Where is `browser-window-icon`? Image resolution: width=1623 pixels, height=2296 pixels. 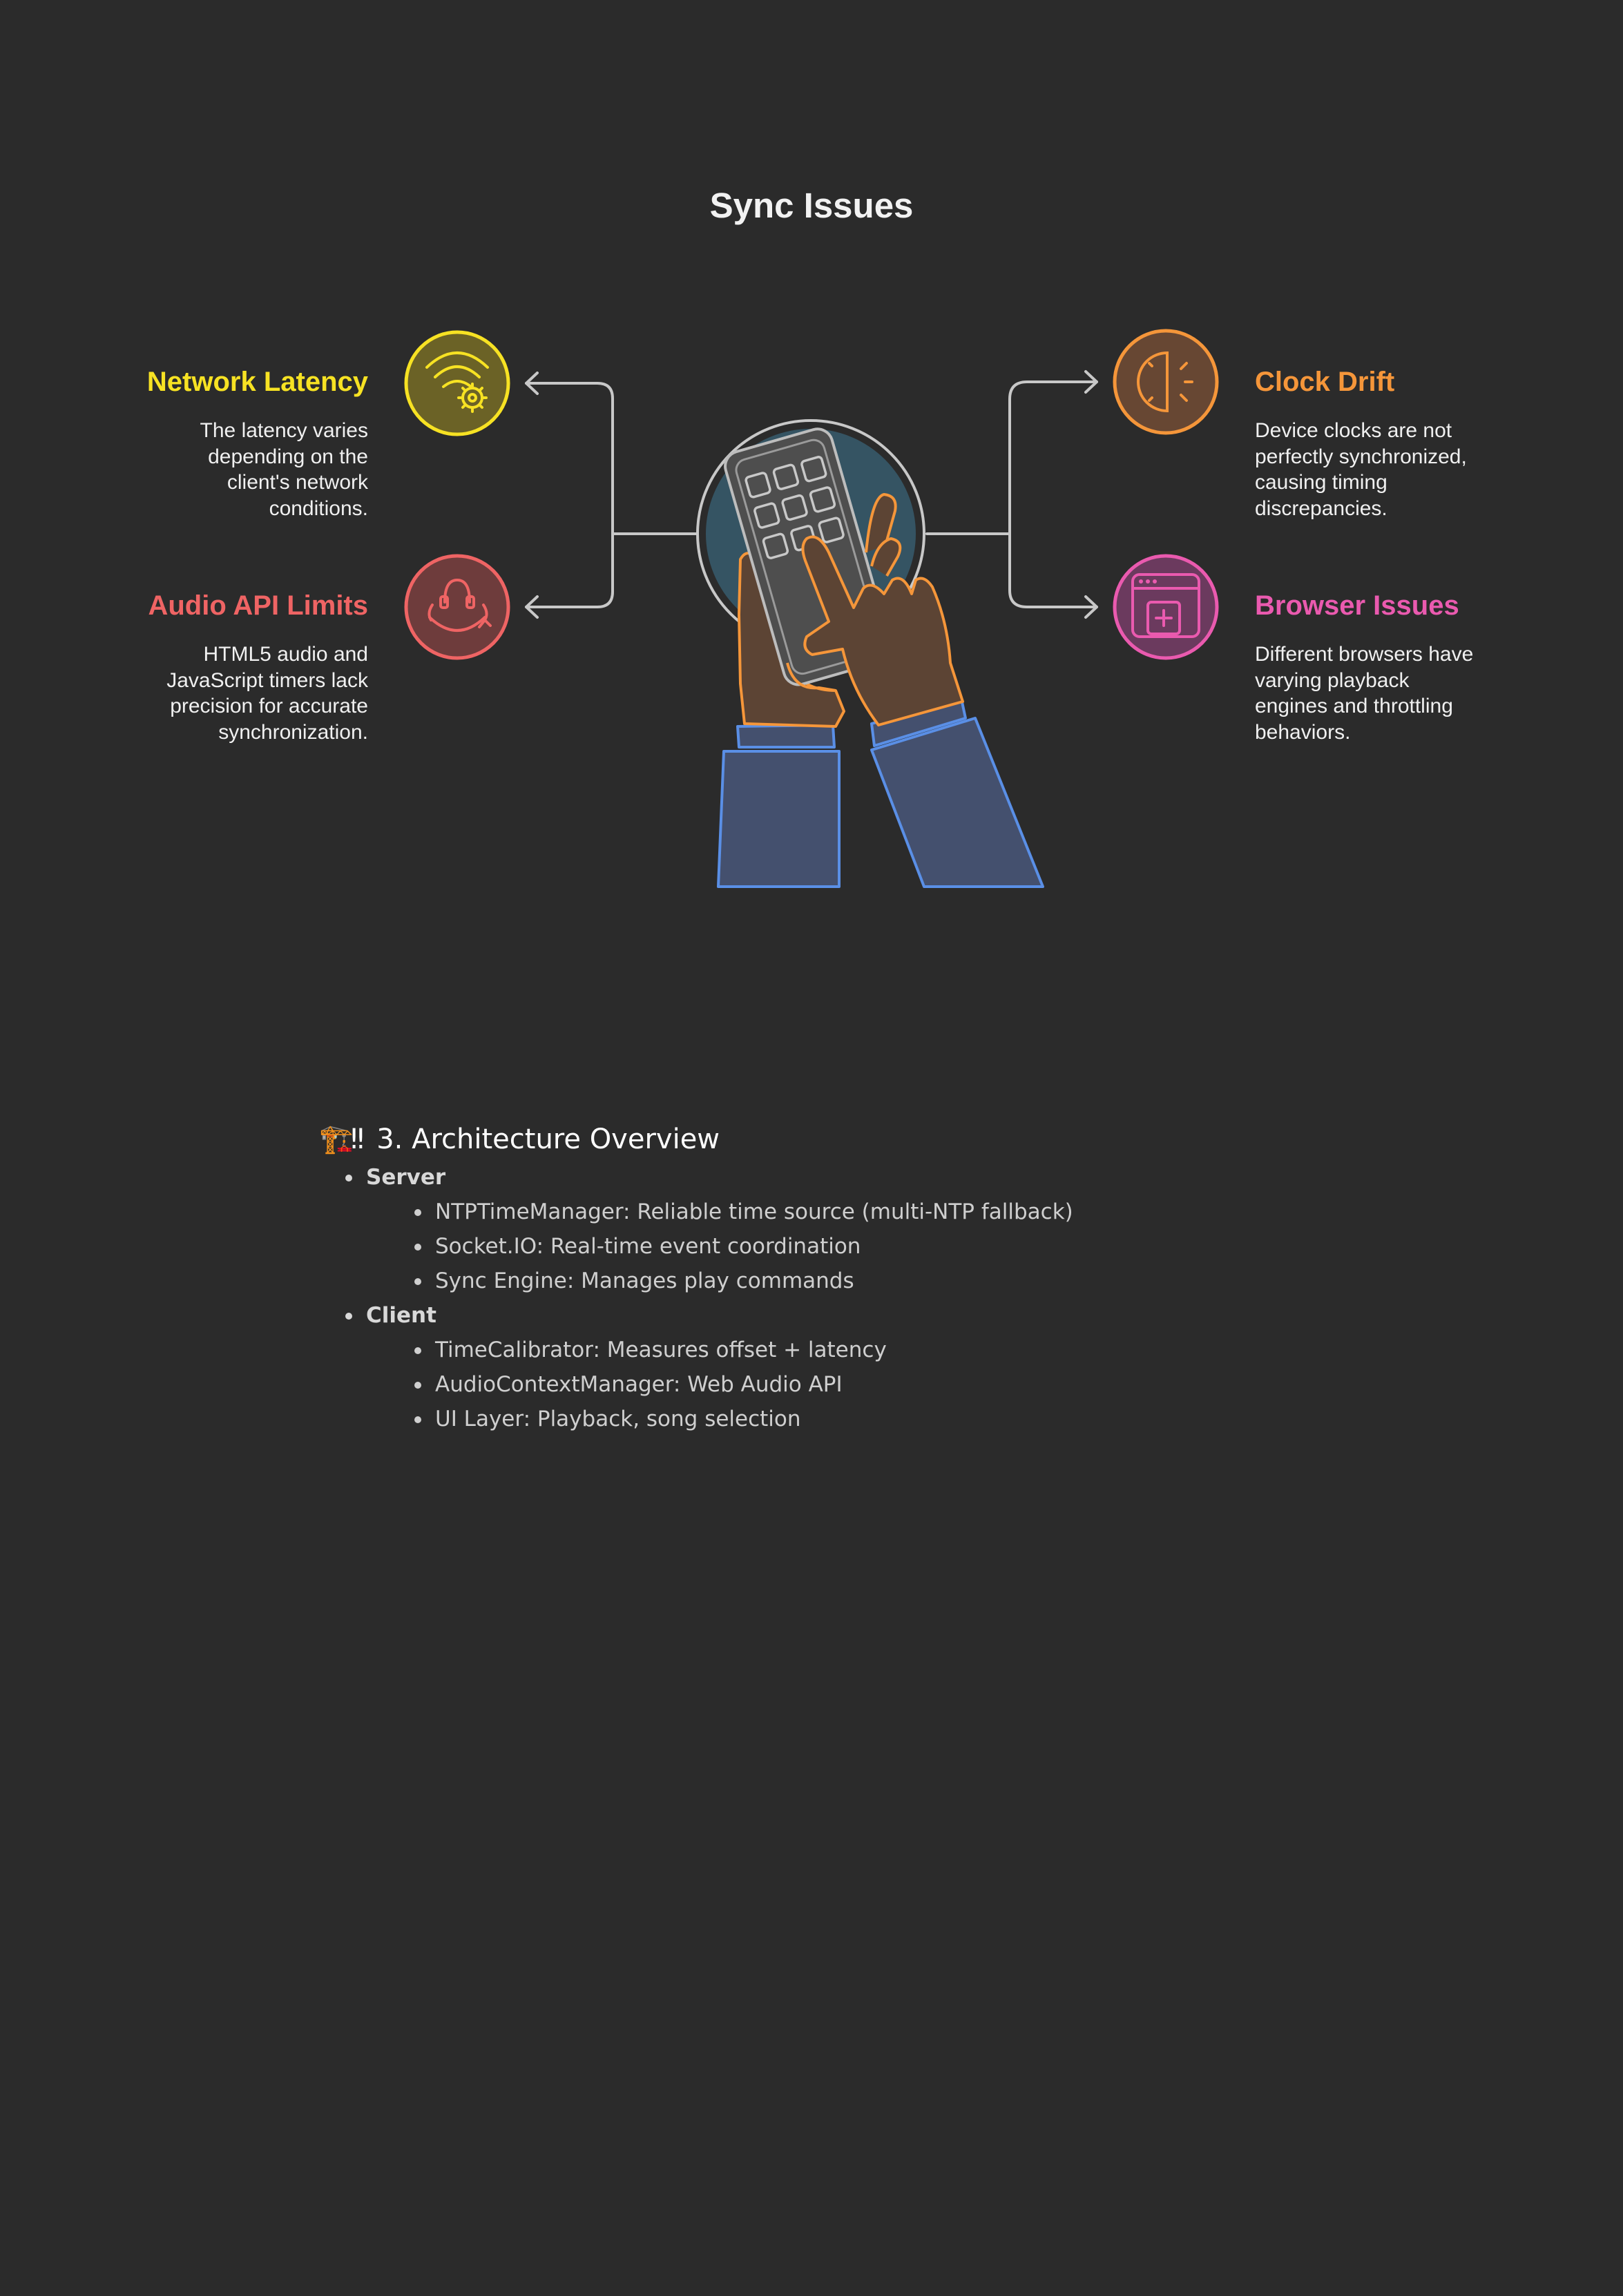
browser-window-icon is located at coordinates (1166, 607).